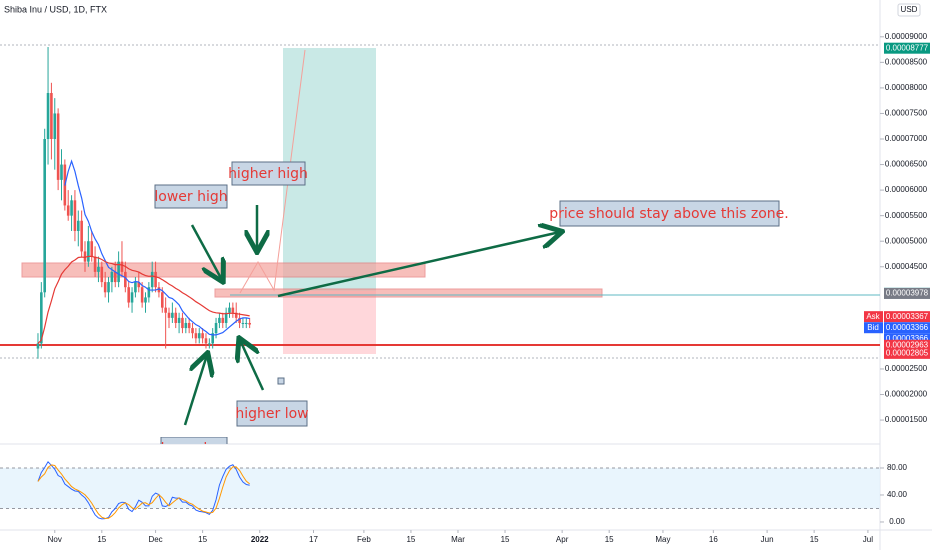  I want to click on y-tick-label: 0.00006000, so click(906, 189).